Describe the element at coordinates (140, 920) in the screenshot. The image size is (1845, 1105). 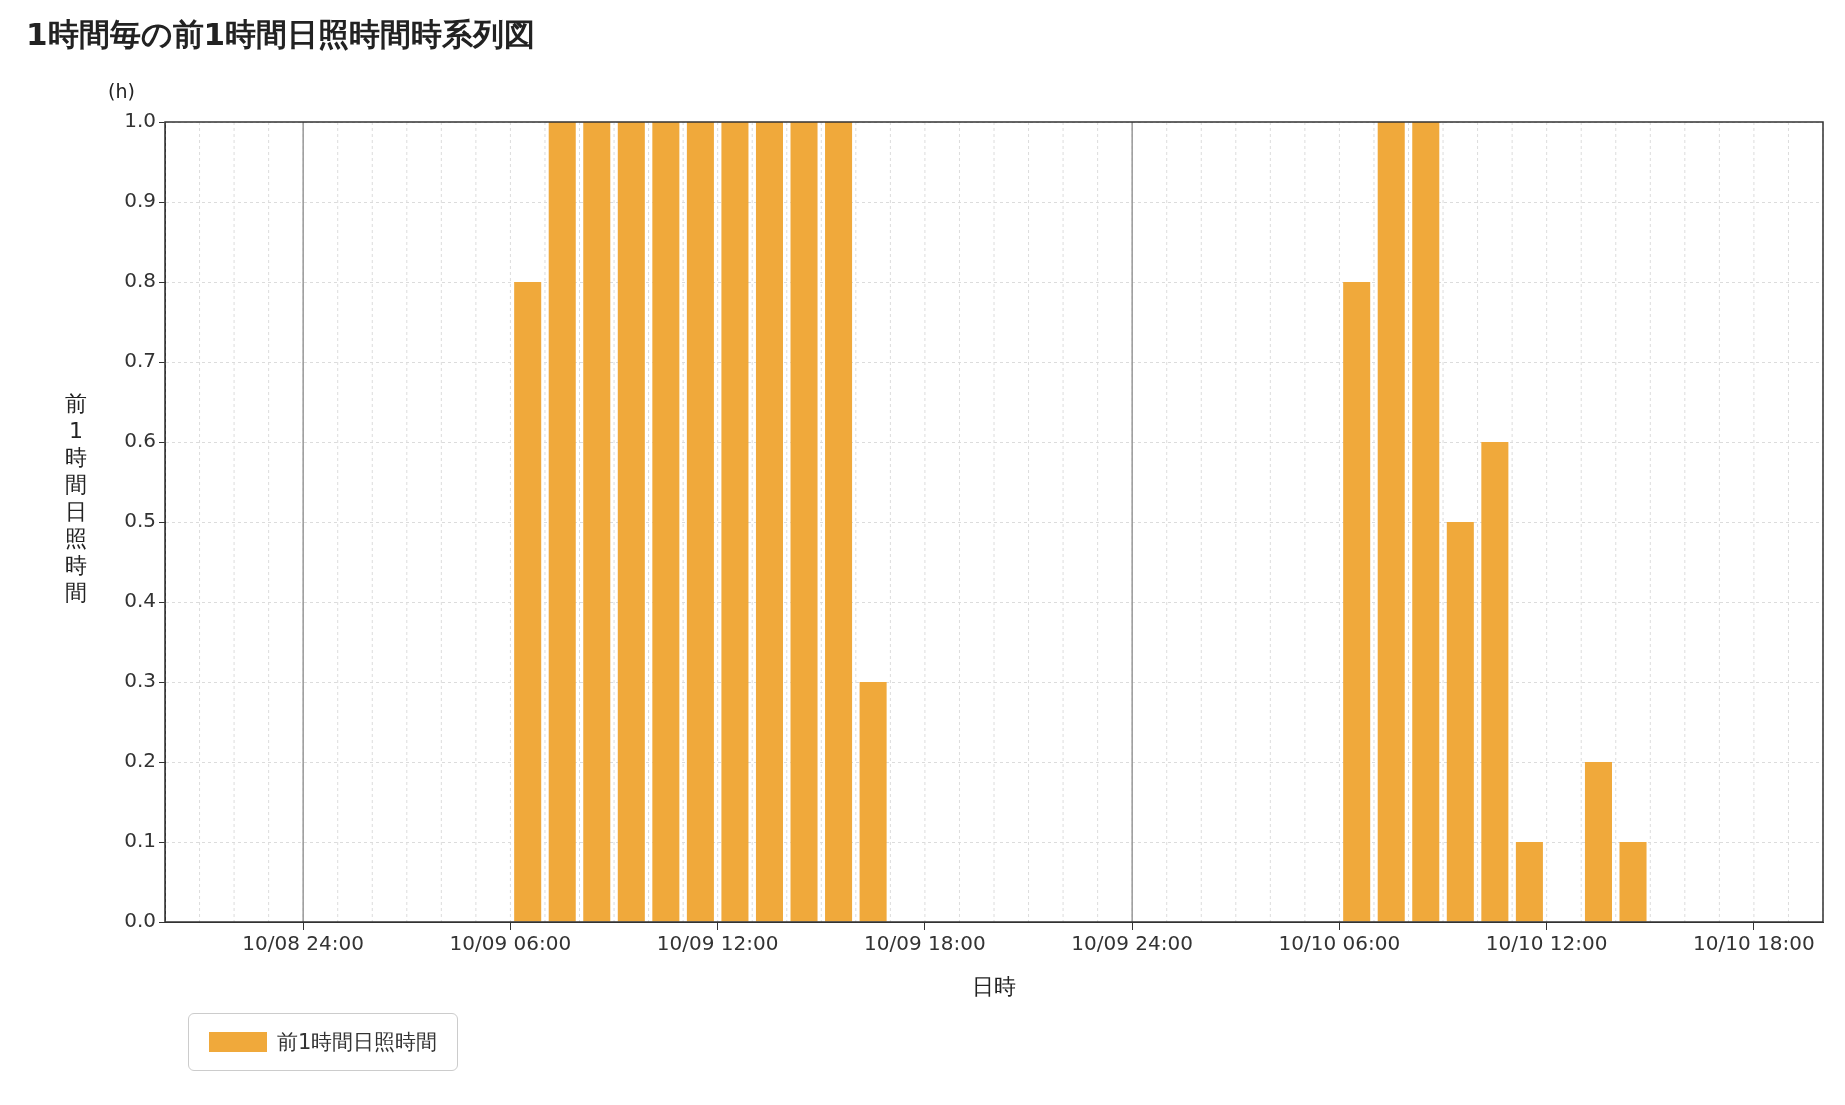
I see `y-tick-label: 0.0` at that location.